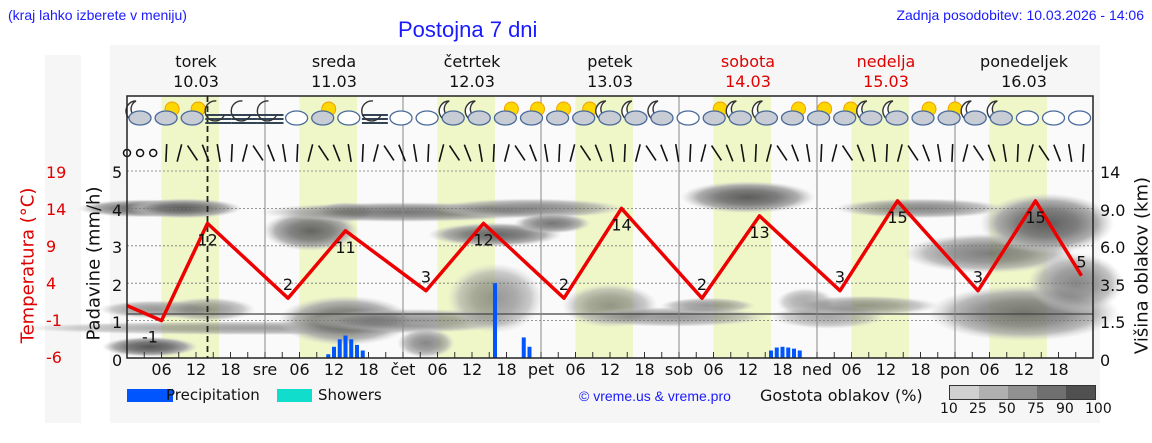 The width and height of the screenshot is (1152, 443). What do you see at coordinates (1113, 210) in the screenshot?
I see `cloud-tick: 9.0` at bounding box center [1113, 210].